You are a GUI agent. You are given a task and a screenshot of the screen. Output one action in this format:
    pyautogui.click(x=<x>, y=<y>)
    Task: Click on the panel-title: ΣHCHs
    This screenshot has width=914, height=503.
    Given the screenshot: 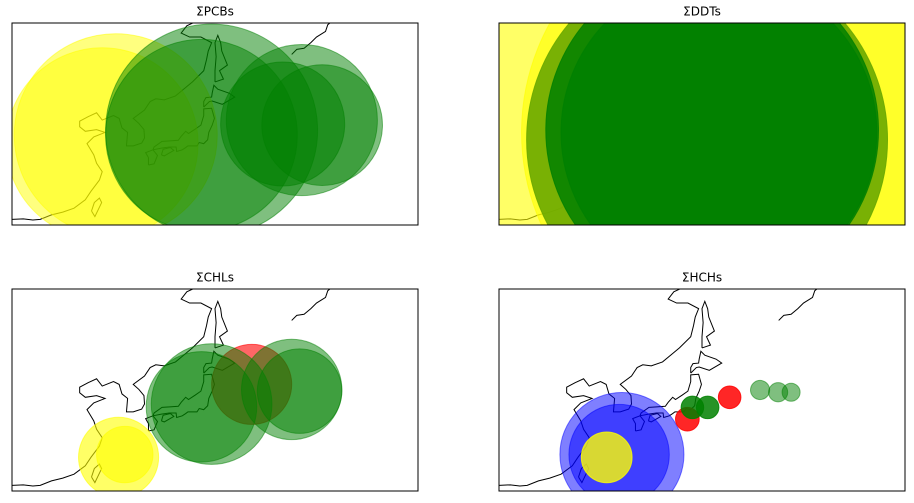 What is the action you would take?
    pyautogui.click(x=702, y=278)
    